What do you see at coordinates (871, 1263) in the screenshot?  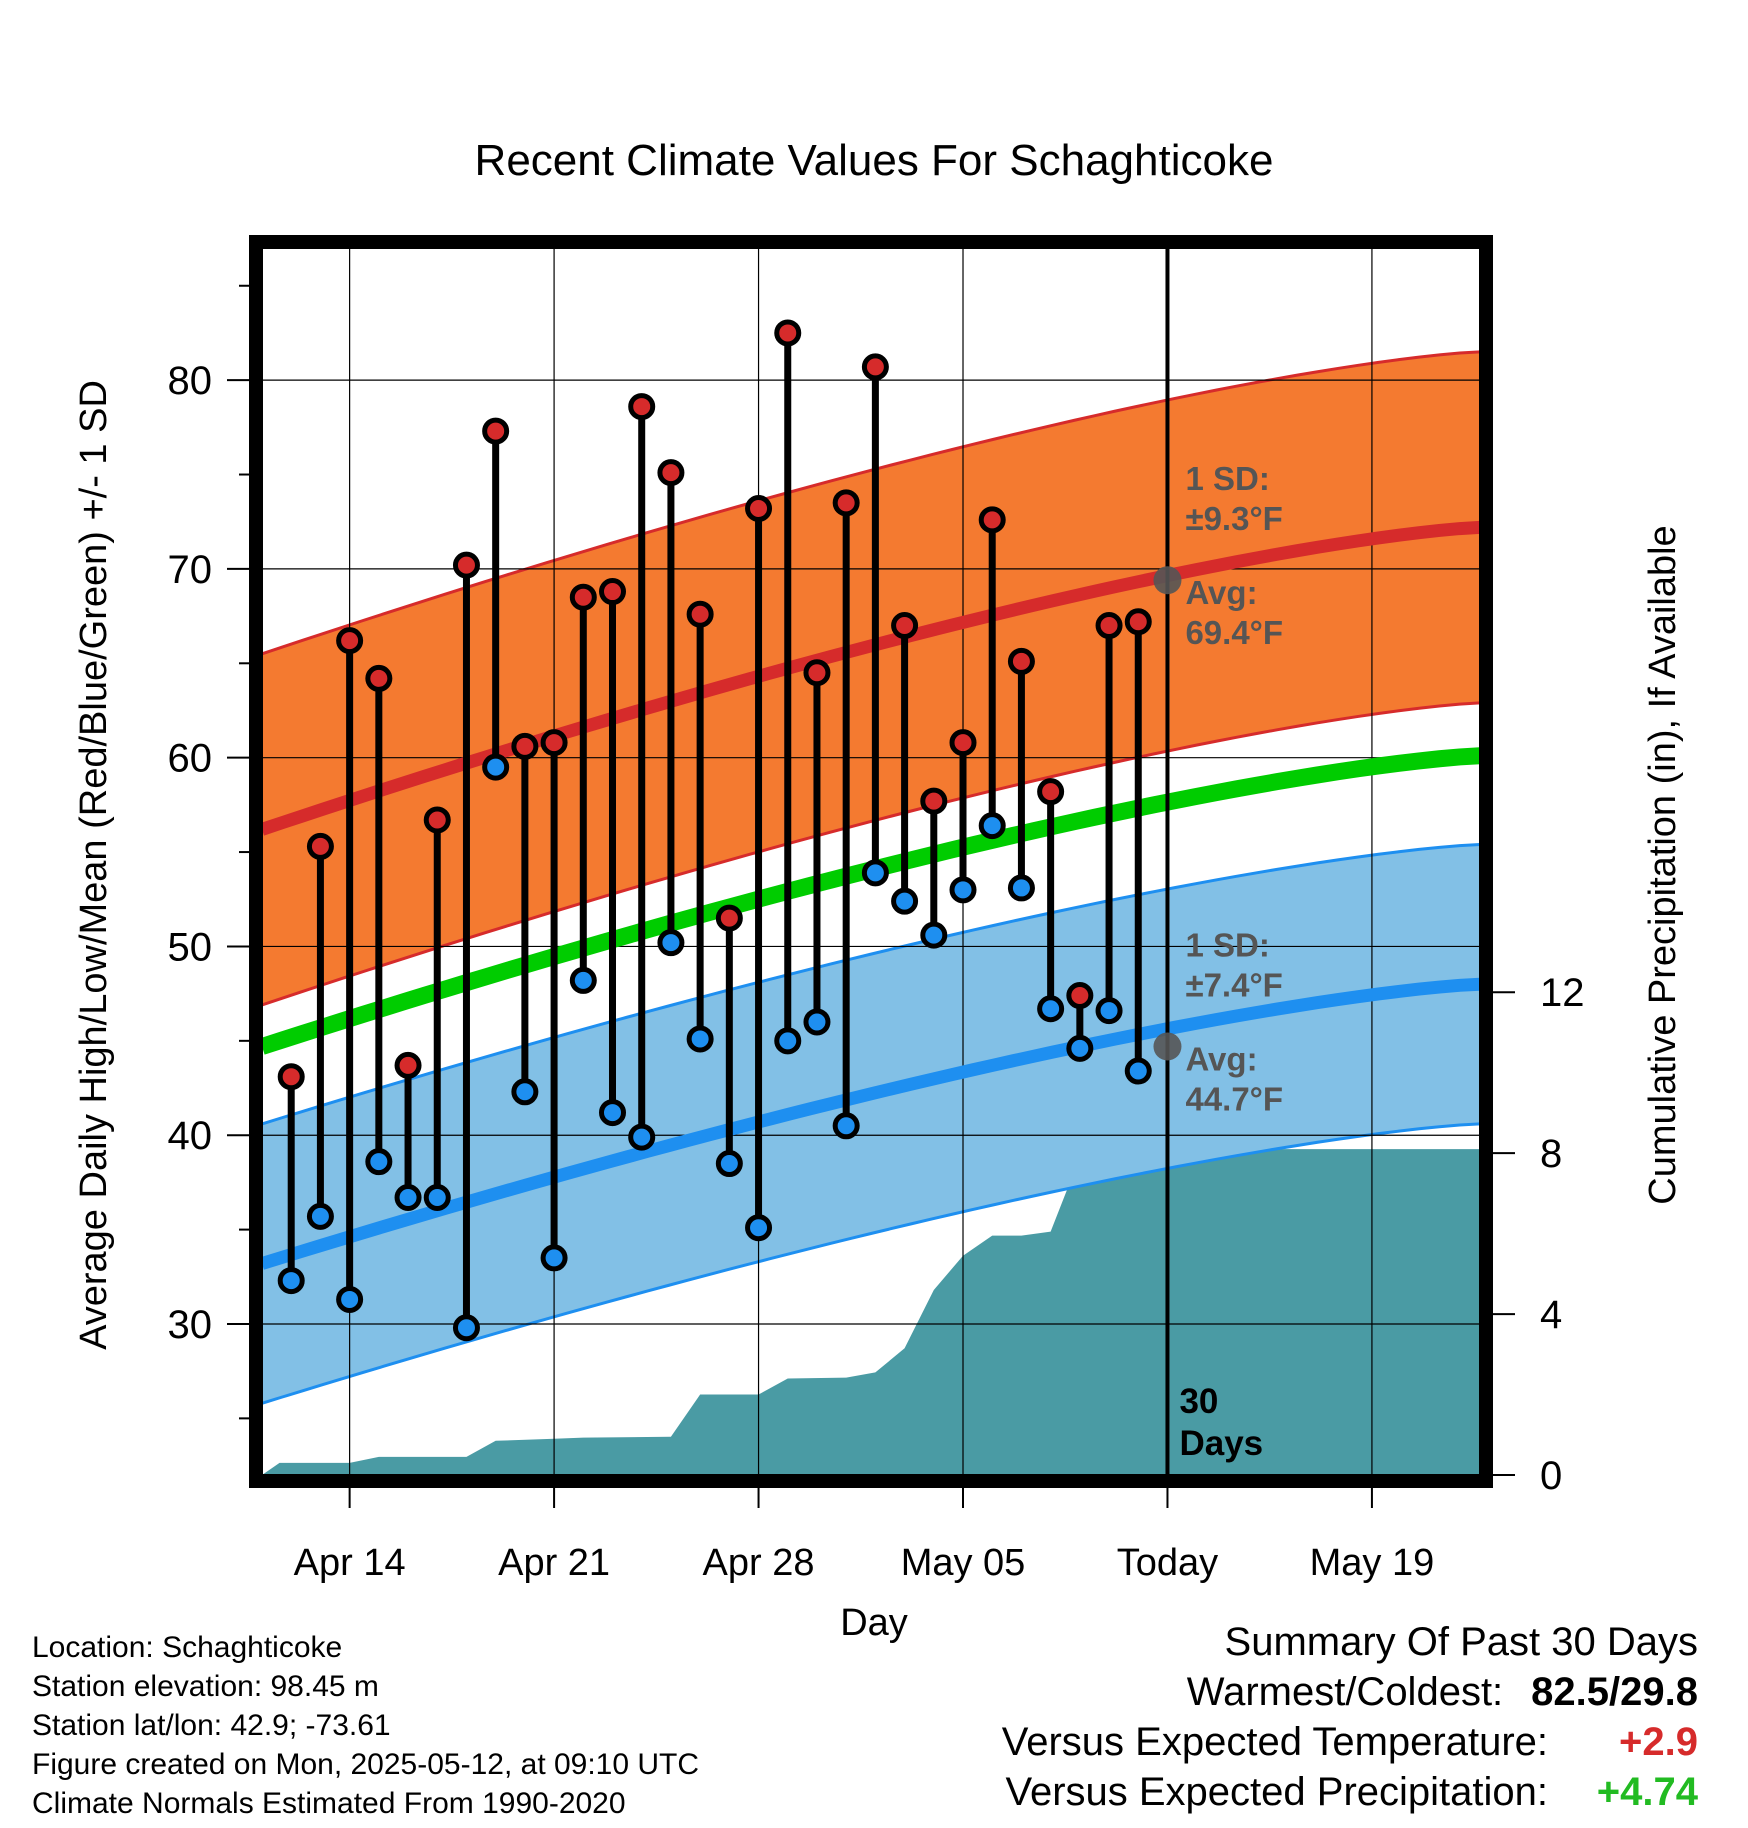 I see `low-sd-lower` at bounding box center [871, 1263].